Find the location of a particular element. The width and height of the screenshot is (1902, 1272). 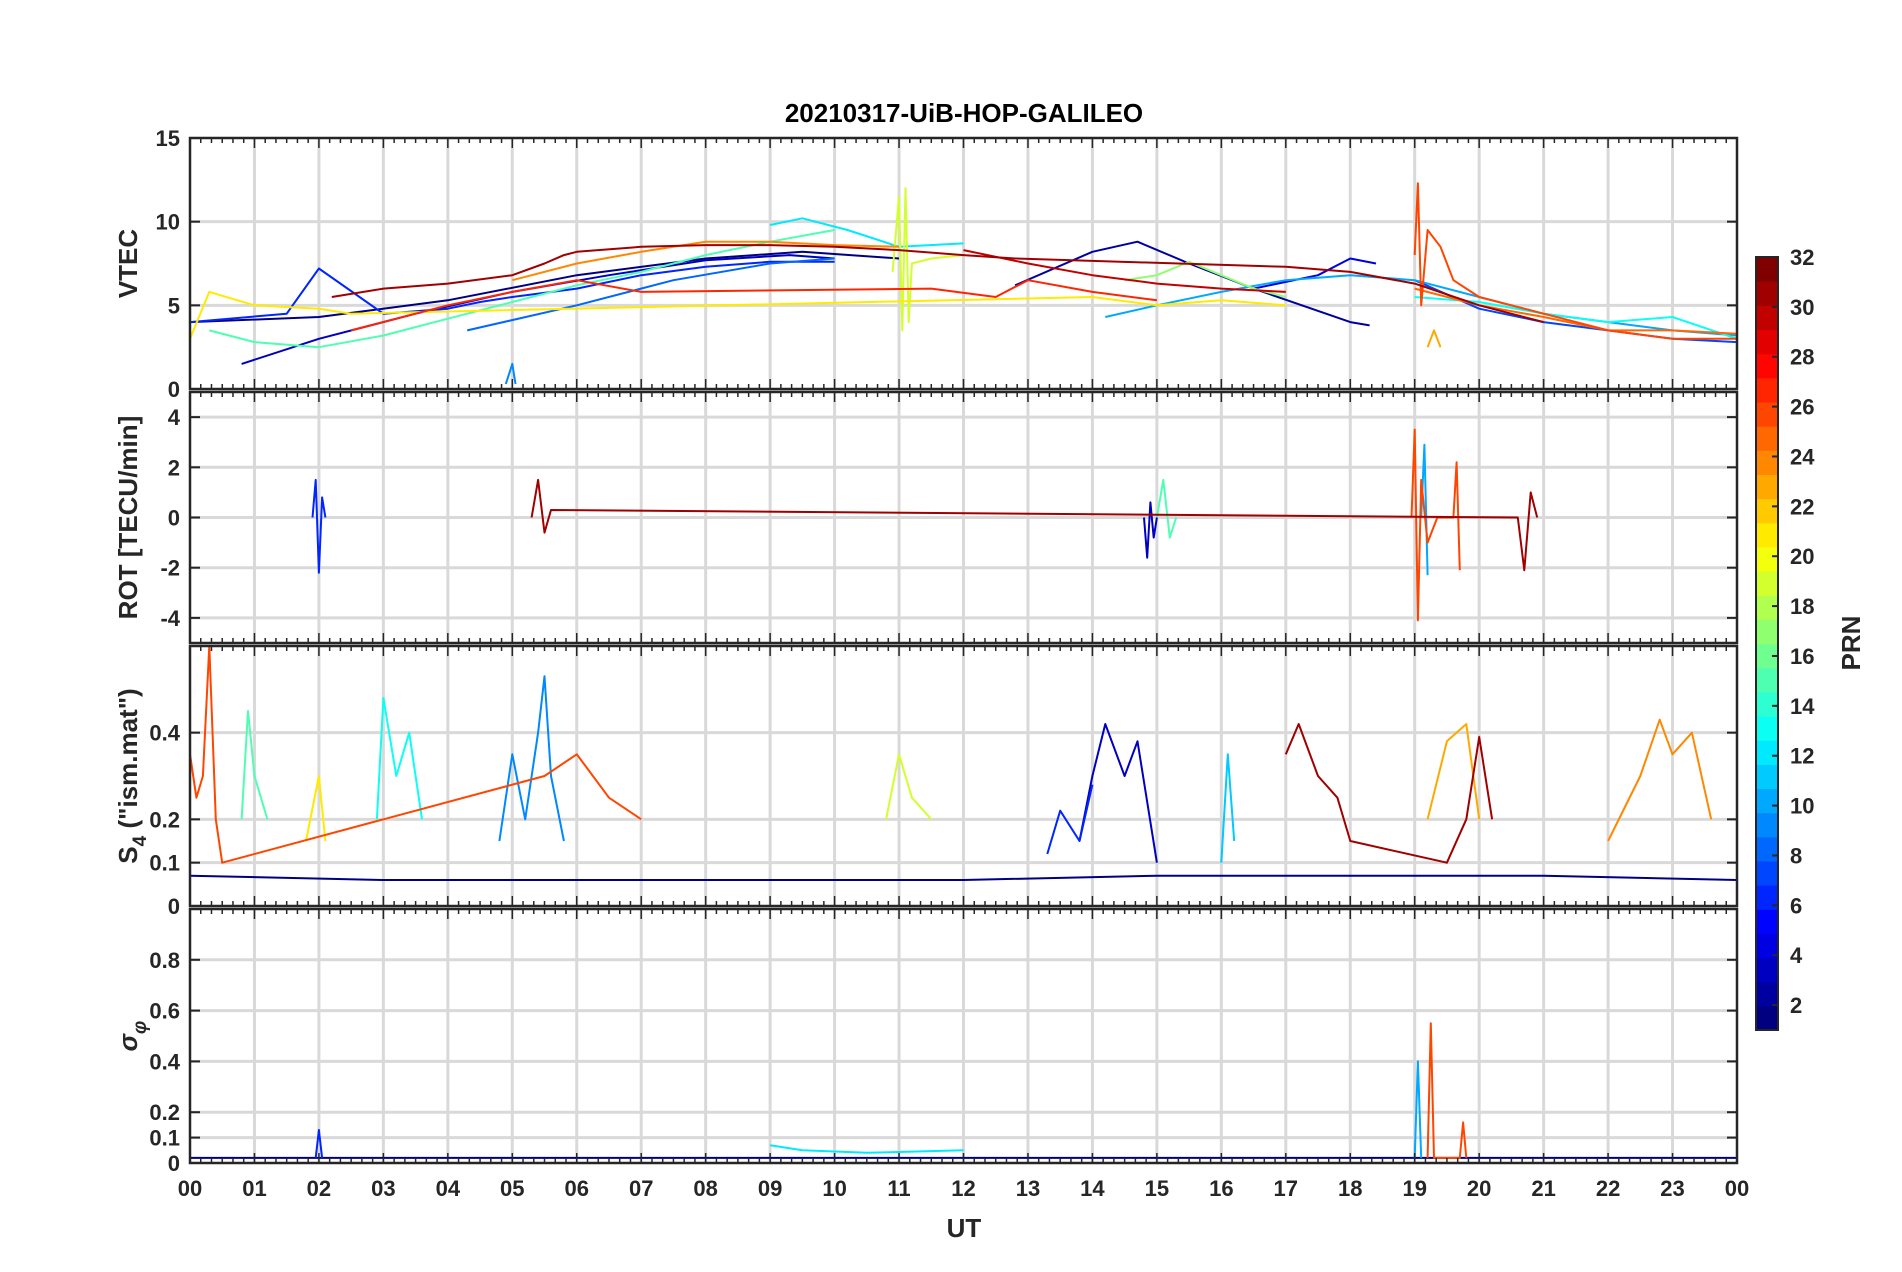

x-tick-label: 04 is located at coordinates (448, 1188).